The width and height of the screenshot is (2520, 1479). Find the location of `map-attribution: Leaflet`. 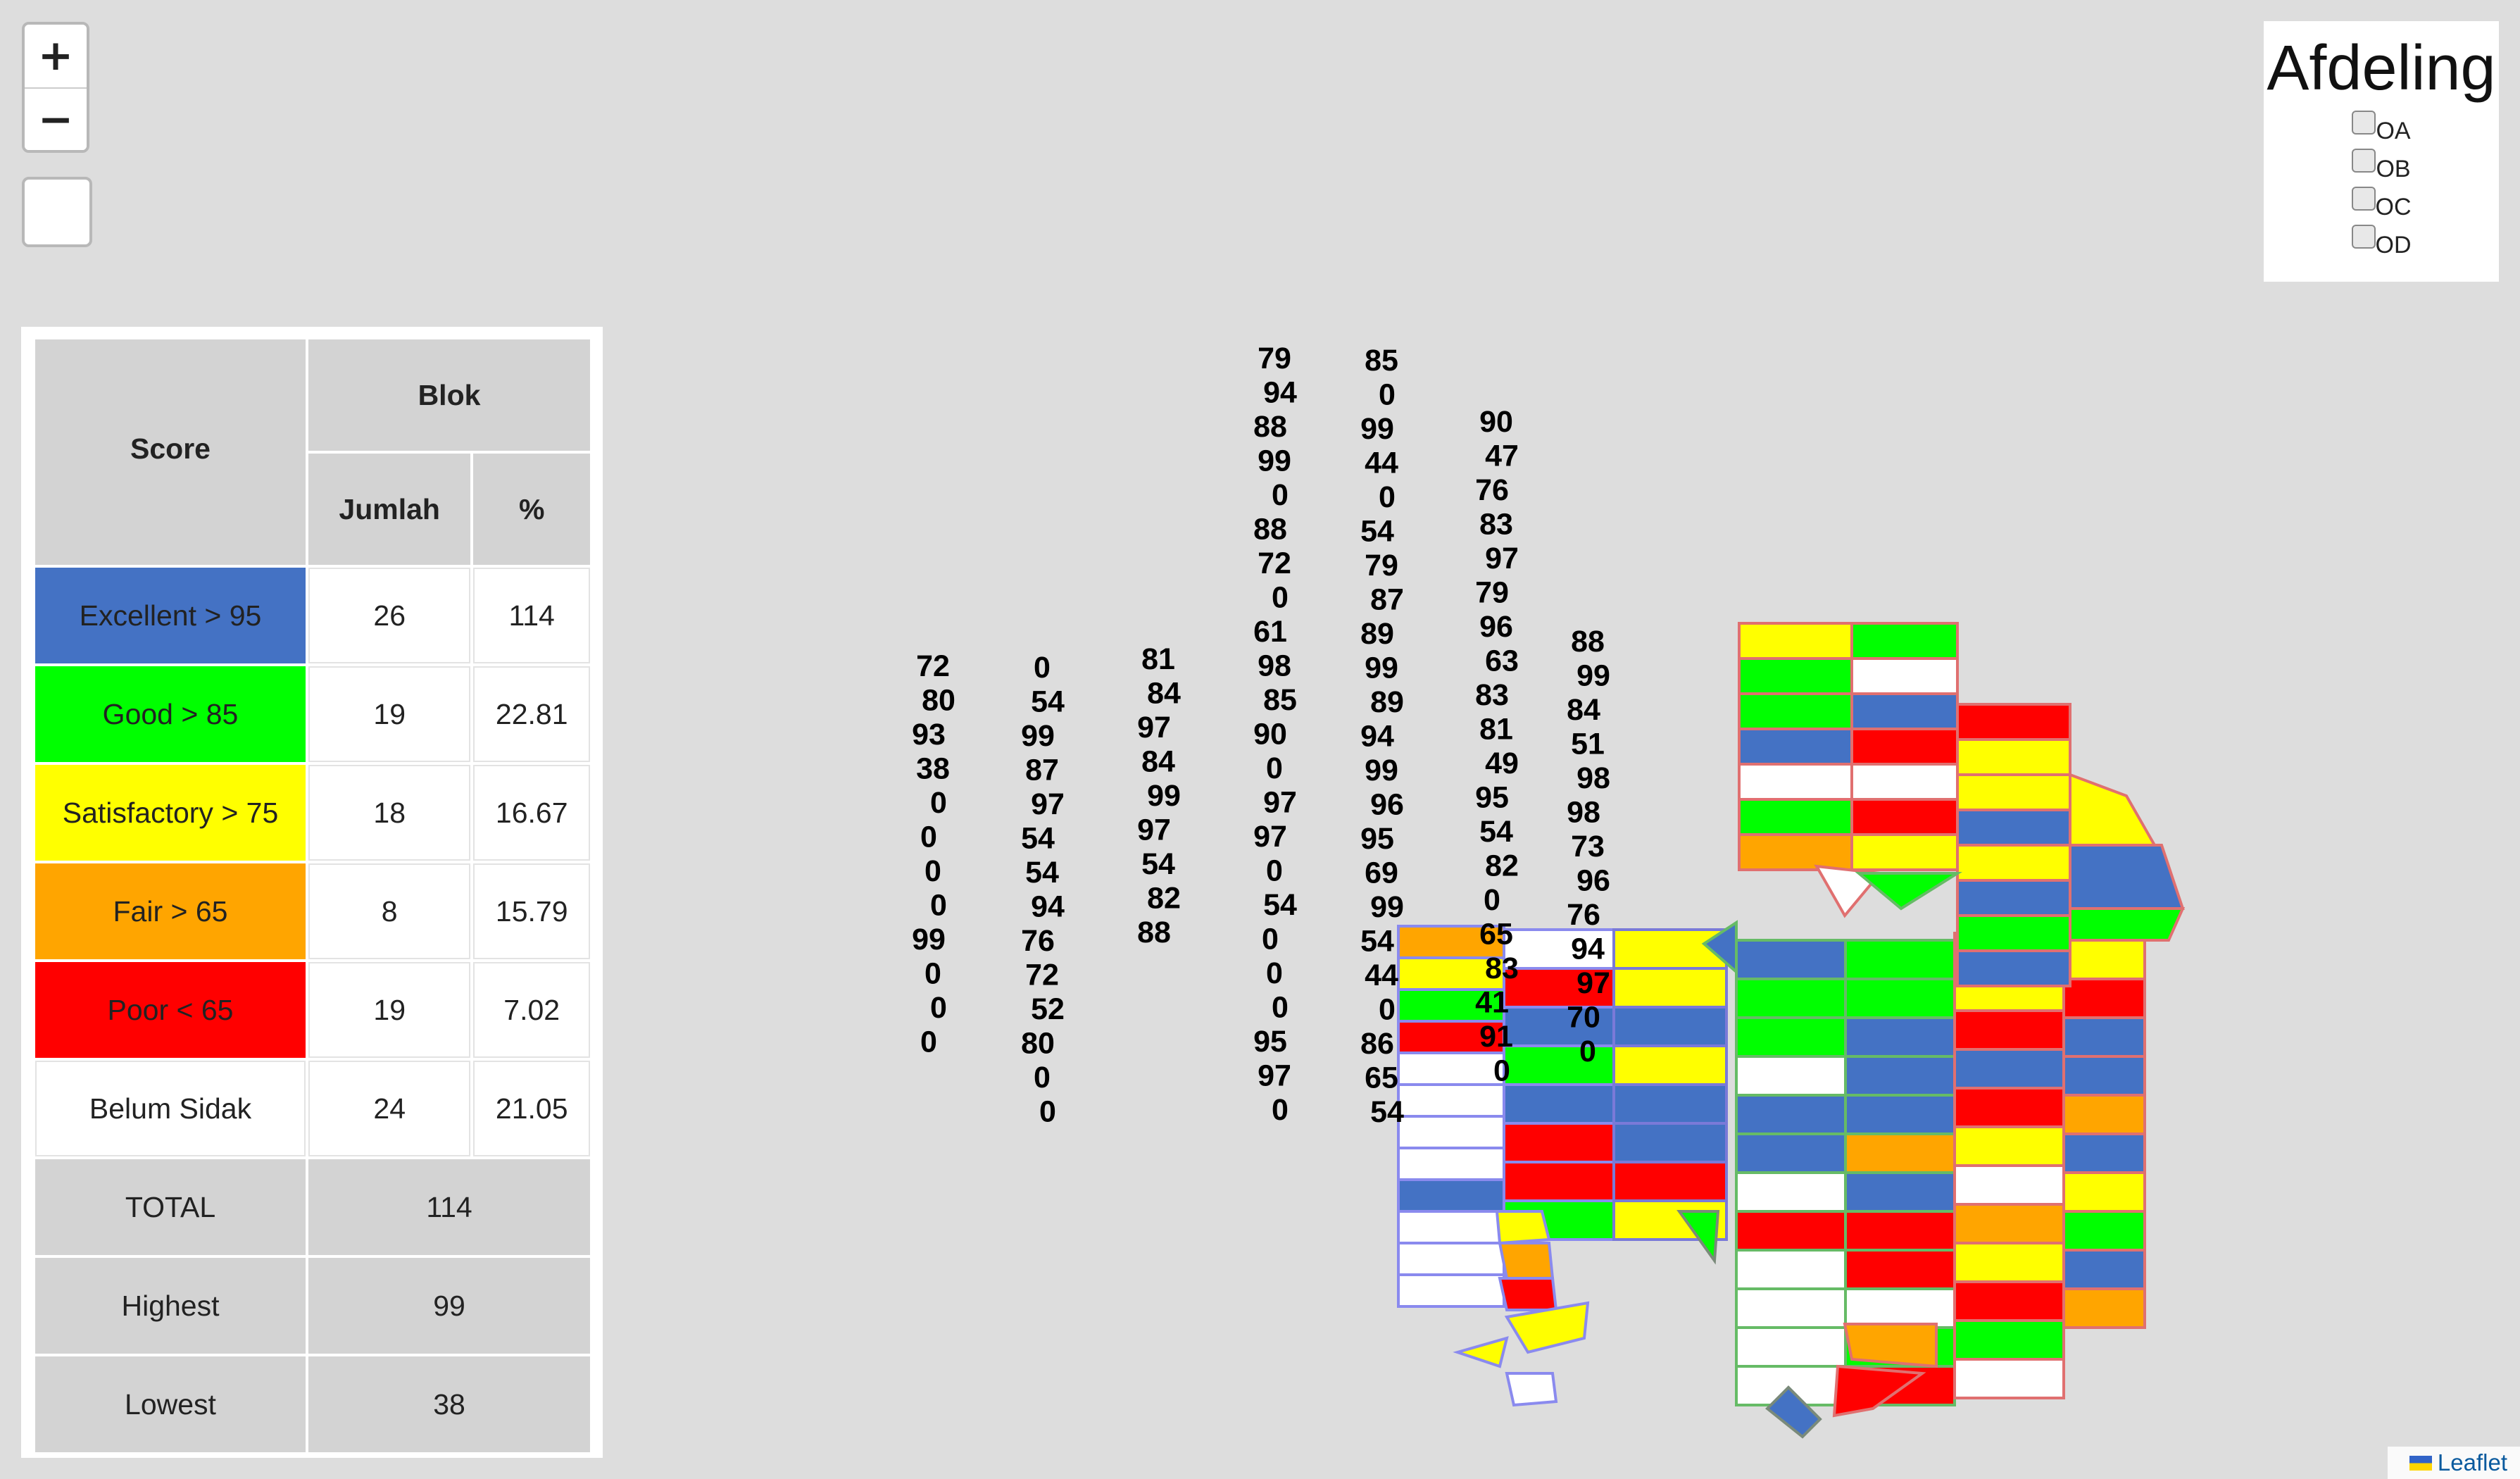

map-attribution: Leaflet is located at coordinates (2454, 1463).